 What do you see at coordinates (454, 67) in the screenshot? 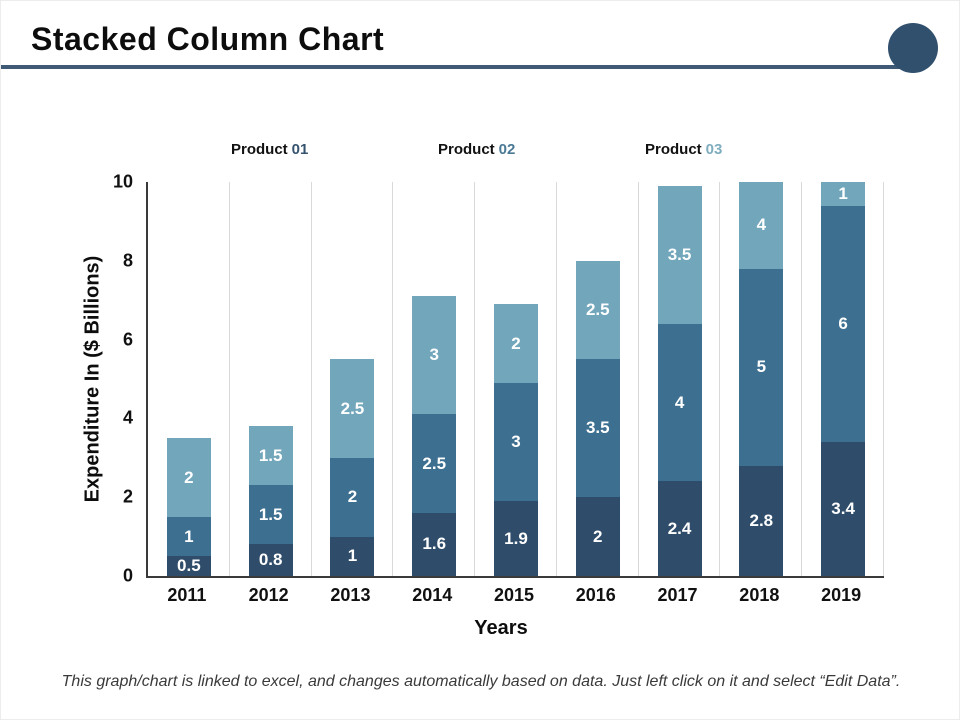
I see `title-underline` at bounding box center [454, 67].